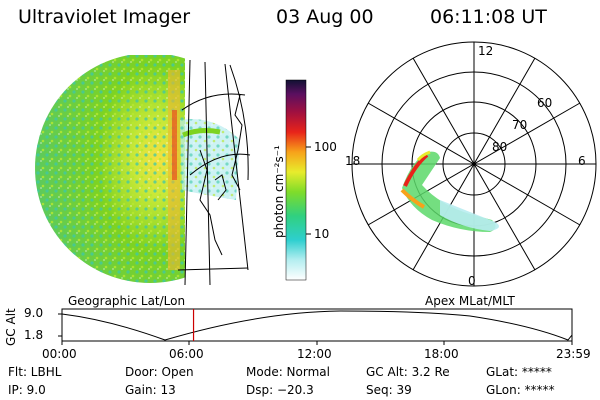  What do you see at coordinates (408, 372) in the screenshot?
I see `status-gc-alt: GC Alt: 3.2 Re` at bounding box center [408, 372].